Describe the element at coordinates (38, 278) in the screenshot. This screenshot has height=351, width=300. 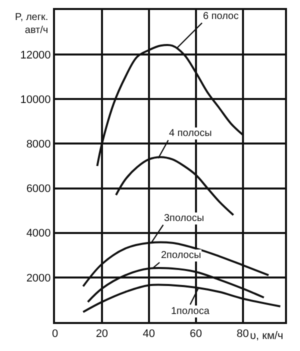
I see `y-tick-label: 2000` at that location.